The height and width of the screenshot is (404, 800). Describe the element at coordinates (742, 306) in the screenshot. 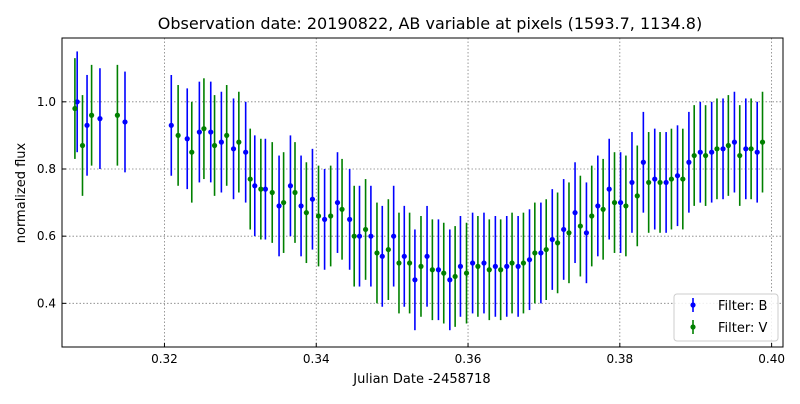

I see `legend-label: Filter: B` at that location.